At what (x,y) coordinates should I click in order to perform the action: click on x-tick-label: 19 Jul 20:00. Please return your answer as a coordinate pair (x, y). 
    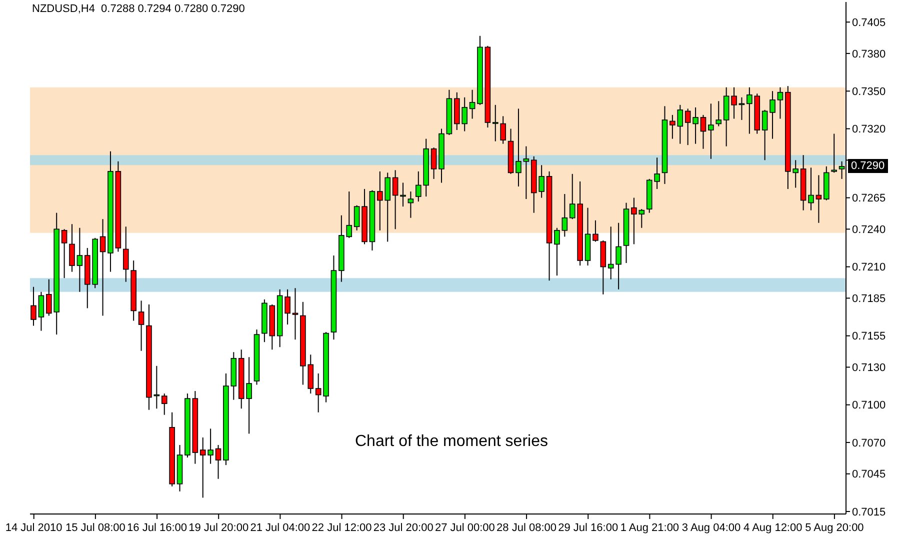
    Looking at the image, I should click on (218, 528).